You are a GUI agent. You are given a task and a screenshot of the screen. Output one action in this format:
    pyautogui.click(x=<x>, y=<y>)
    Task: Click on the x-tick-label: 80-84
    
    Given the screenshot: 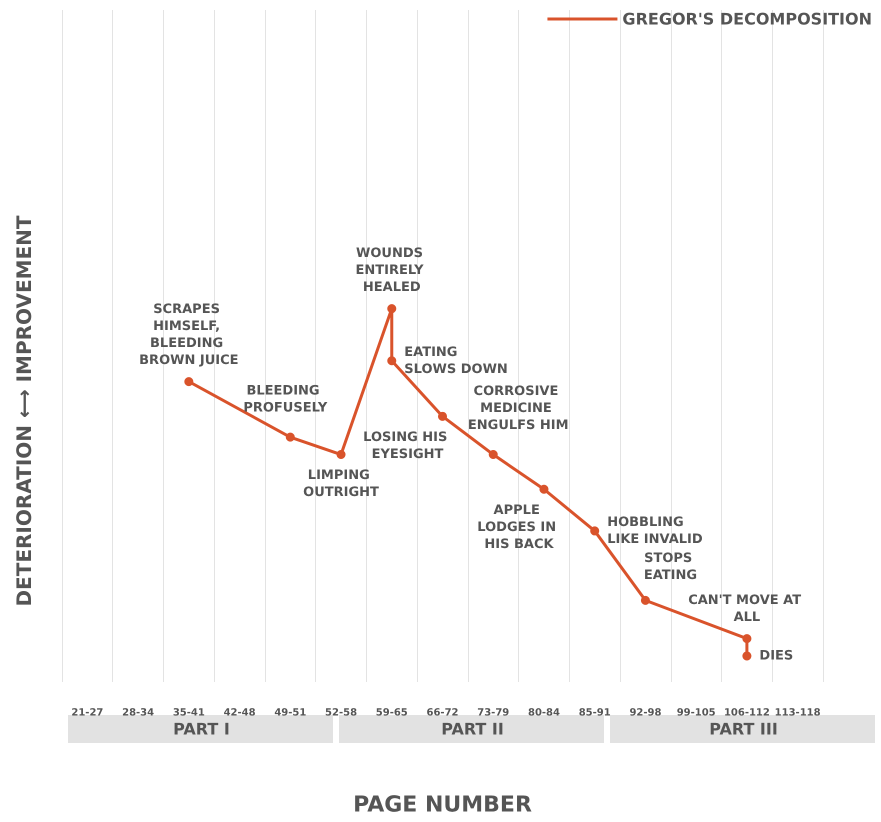 What is the action you would take?
    pyautogui.click(x=544, y=713)
    